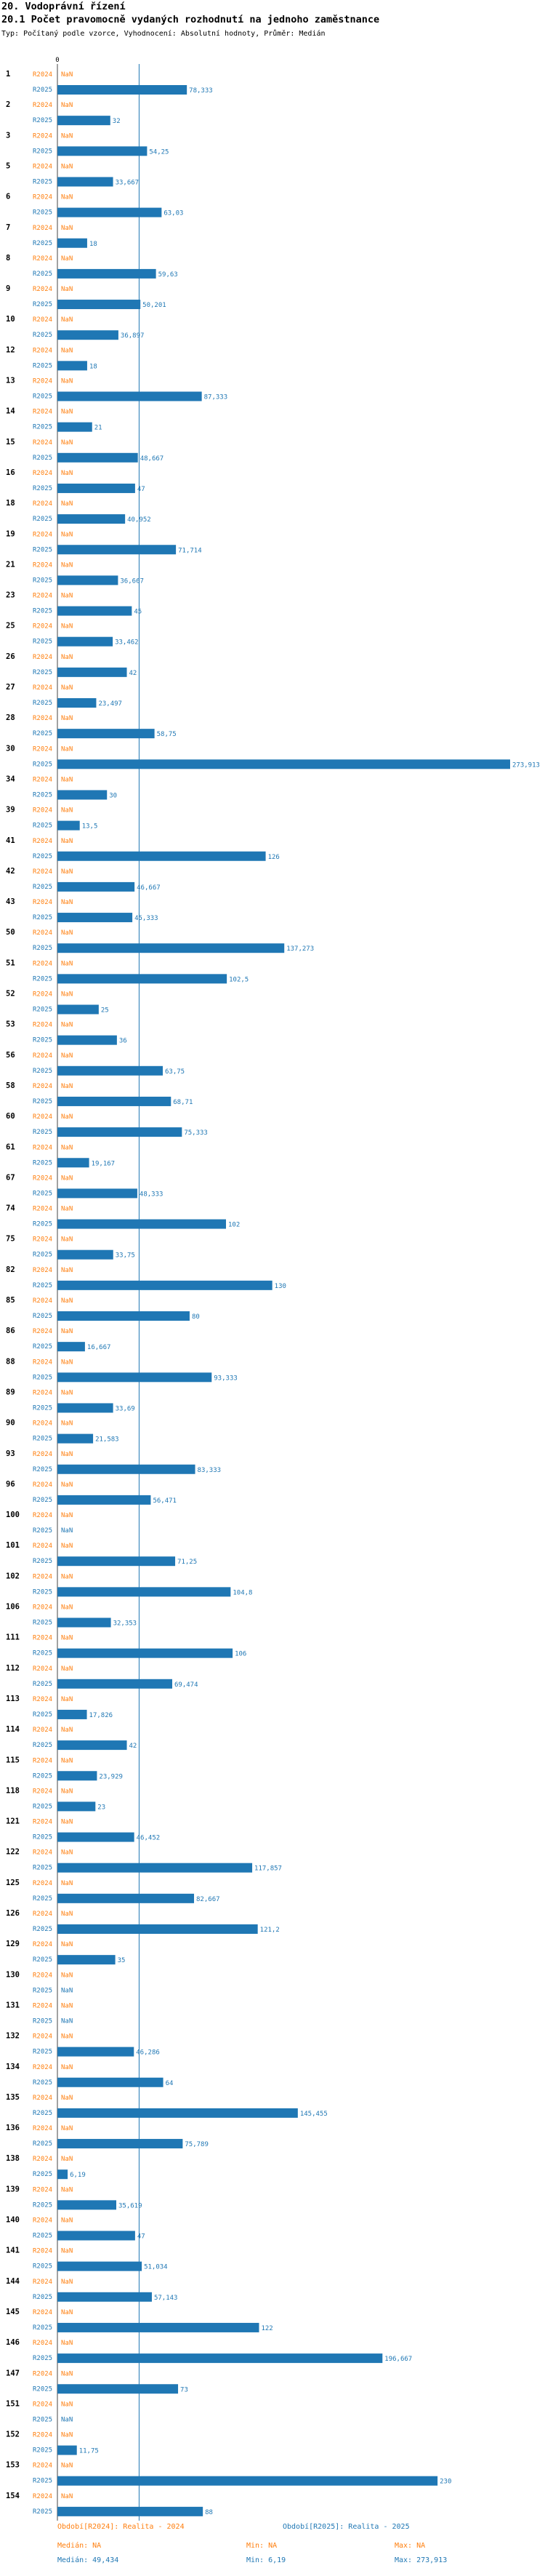 This screenshot has width=545, height=2576. What do you see at coordinates (10, 1116) in the screenshot?
I see `category-label: 60` at bounding box center [10, 1116].